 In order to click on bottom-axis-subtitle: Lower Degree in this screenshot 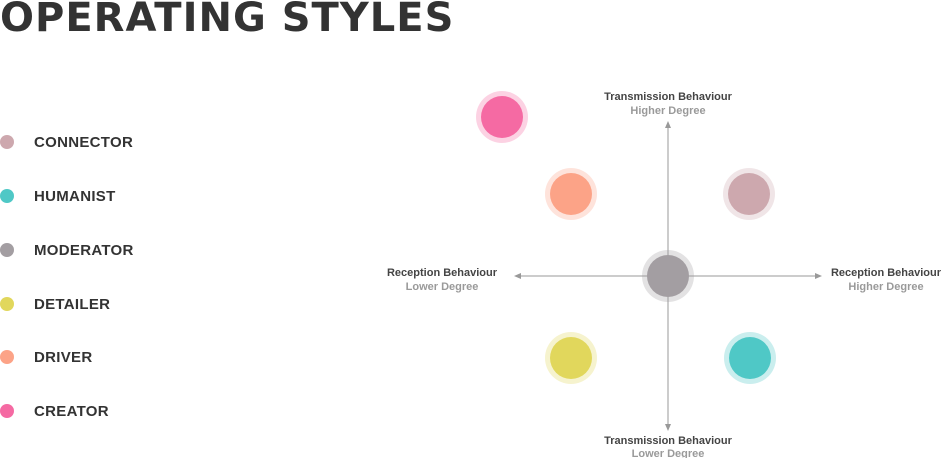, I will do `click(668, 453)`.